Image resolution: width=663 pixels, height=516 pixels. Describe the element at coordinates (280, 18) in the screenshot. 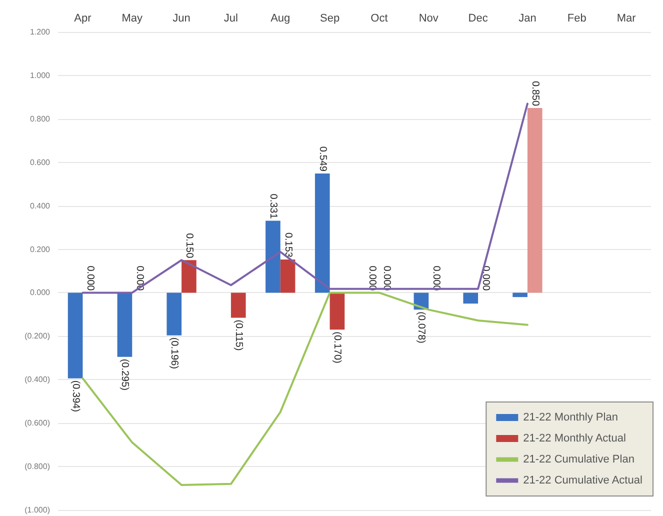

I see `x-tick-label: Aug` at that location.